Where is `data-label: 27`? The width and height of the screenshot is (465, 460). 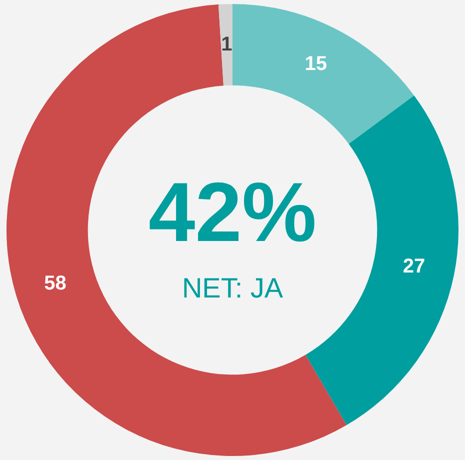 data-label: 27 is located at coordinates (414, 267).